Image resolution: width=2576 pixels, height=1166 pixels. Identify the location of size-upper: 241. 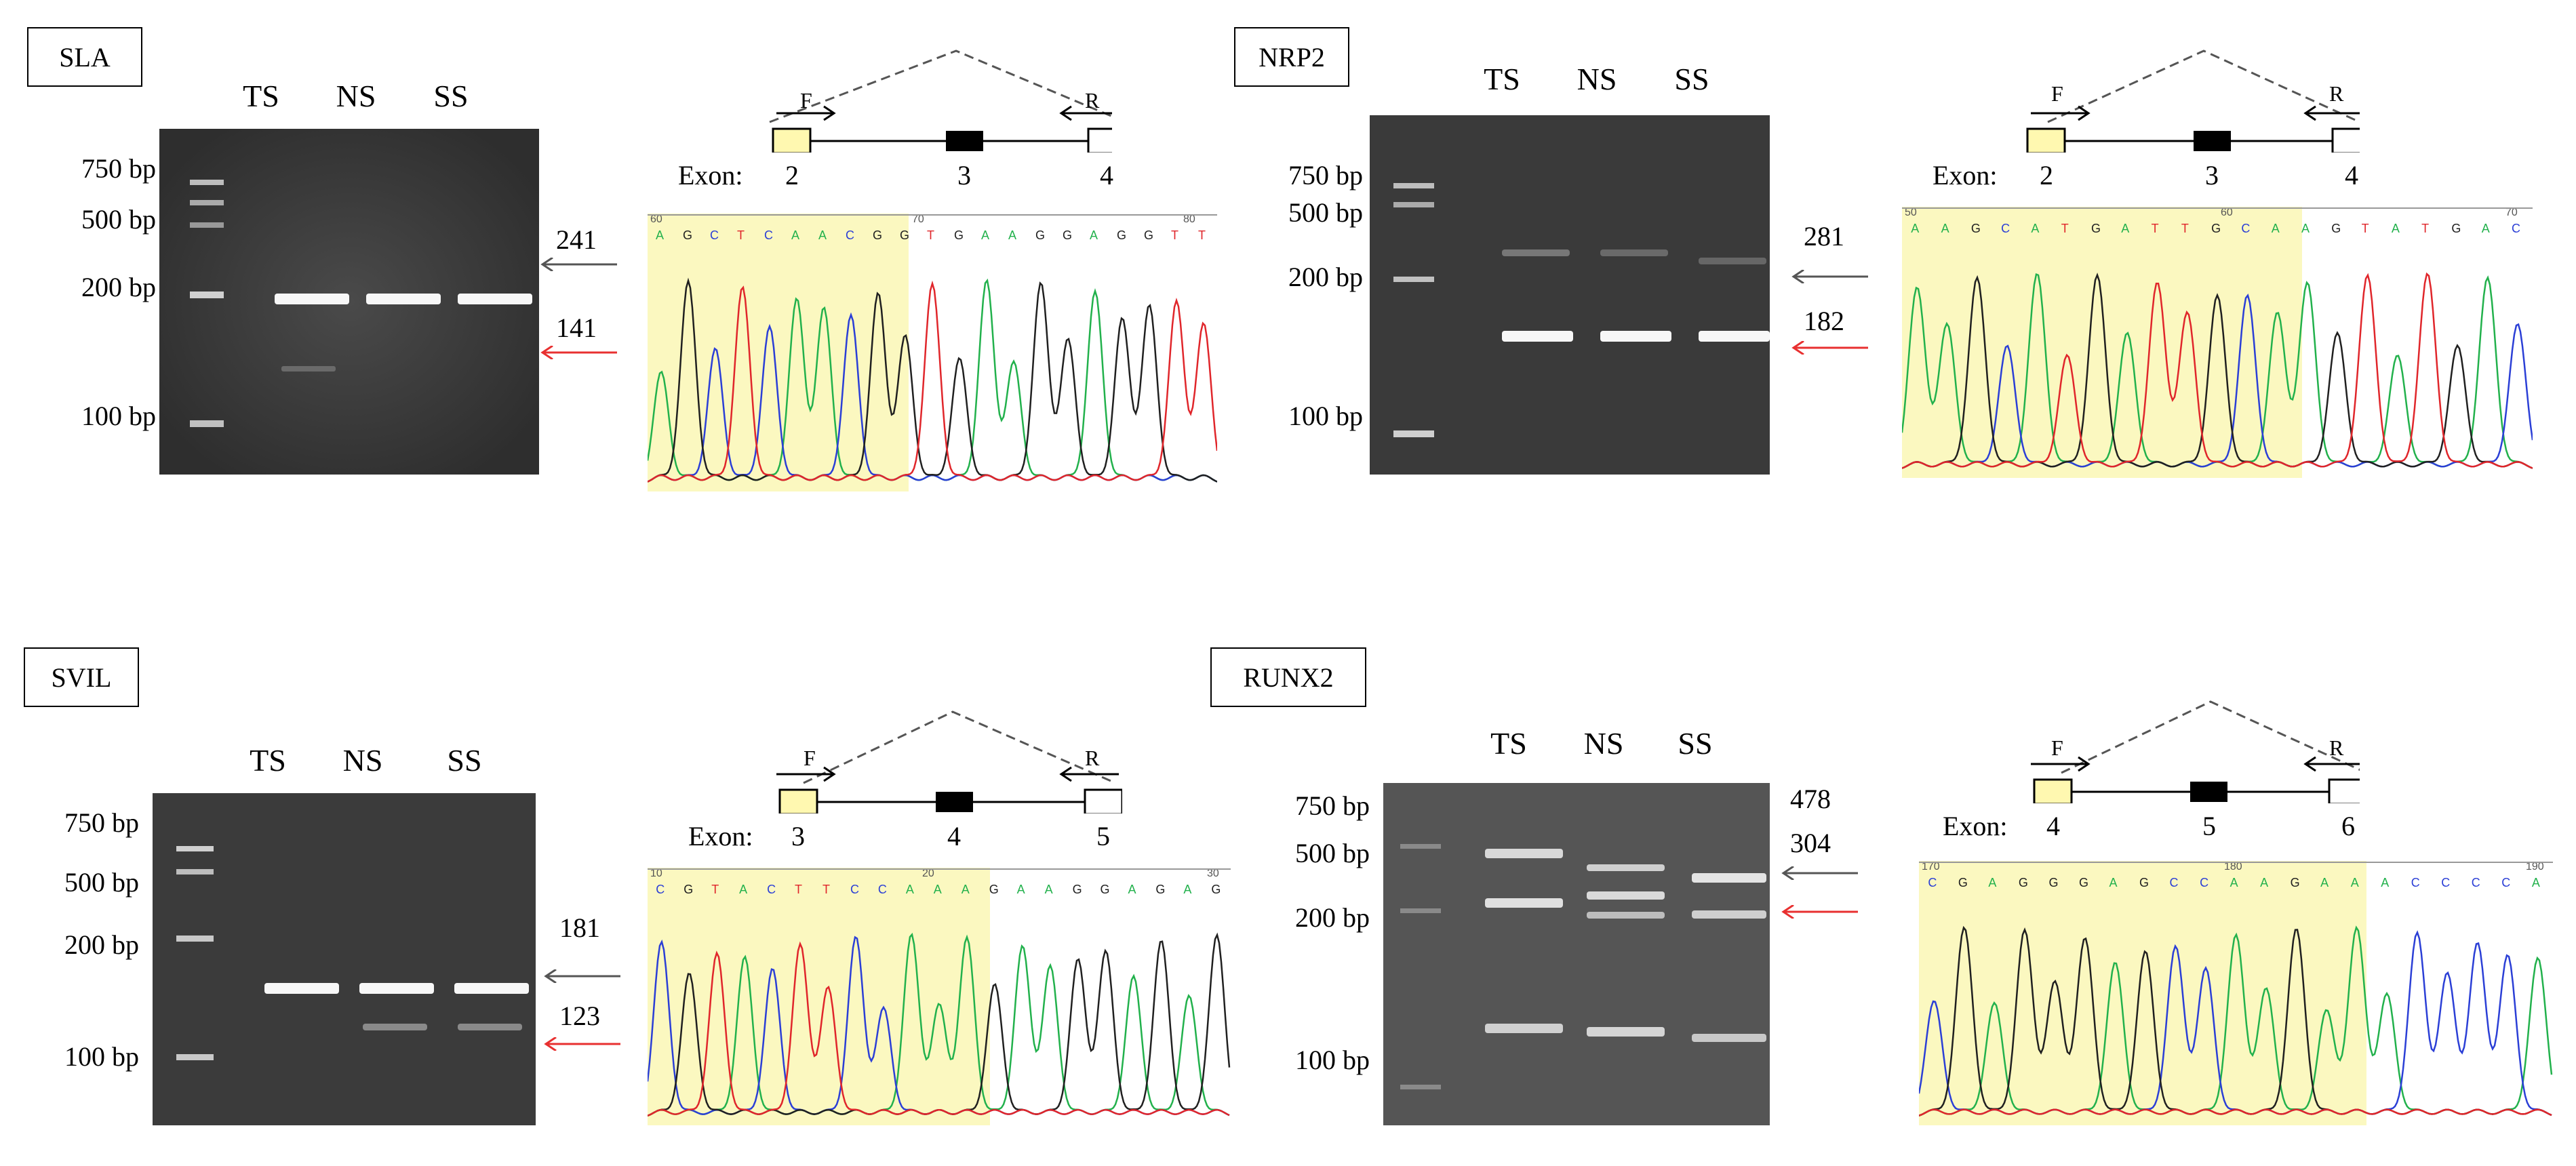
(576, 239).